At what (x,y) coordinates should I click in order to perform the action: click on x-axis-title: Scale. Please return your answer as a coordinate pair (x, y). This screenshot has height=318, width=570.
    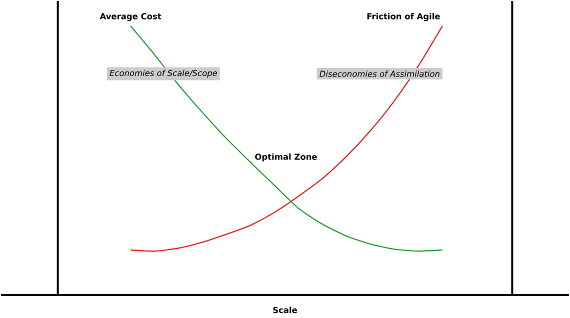
    Looking at the image, I should click on (285, 310).